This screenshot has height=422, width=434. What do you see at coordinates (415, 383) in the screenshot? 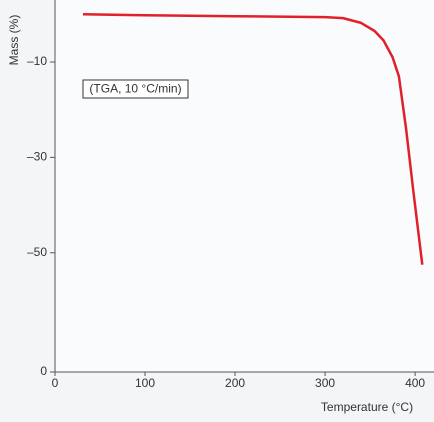
I see `x-tick-label: 400` at bounding box center [415, 383].